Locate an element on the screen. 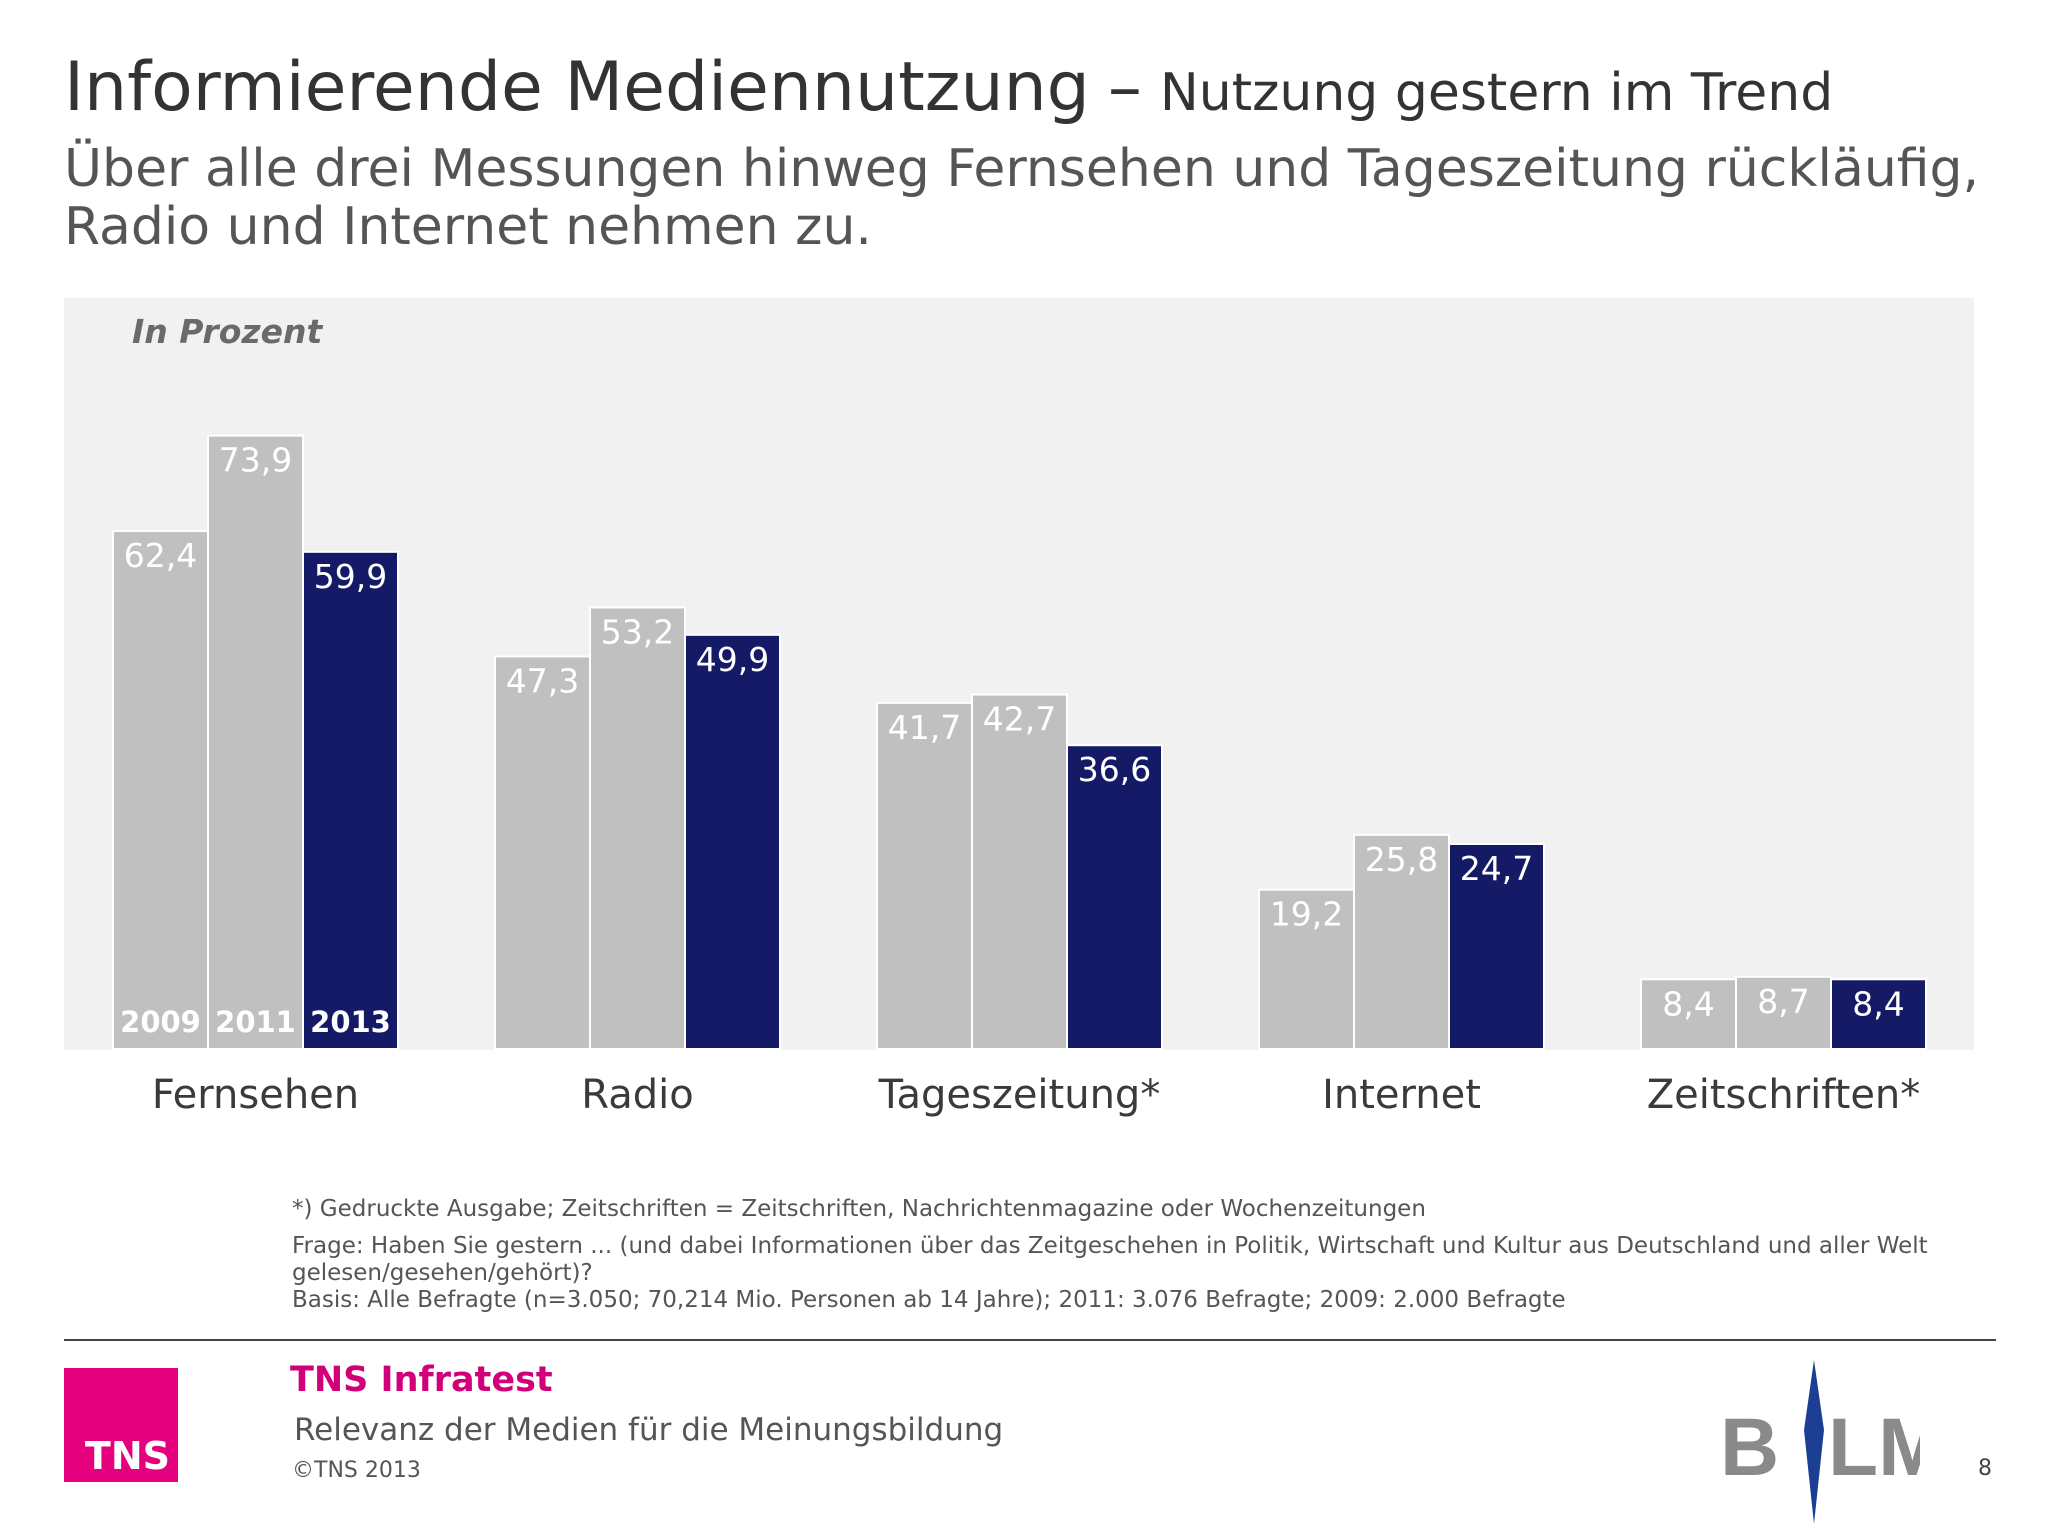  category-label: Zeitschriften* is located at coordinates (1784, 1095).